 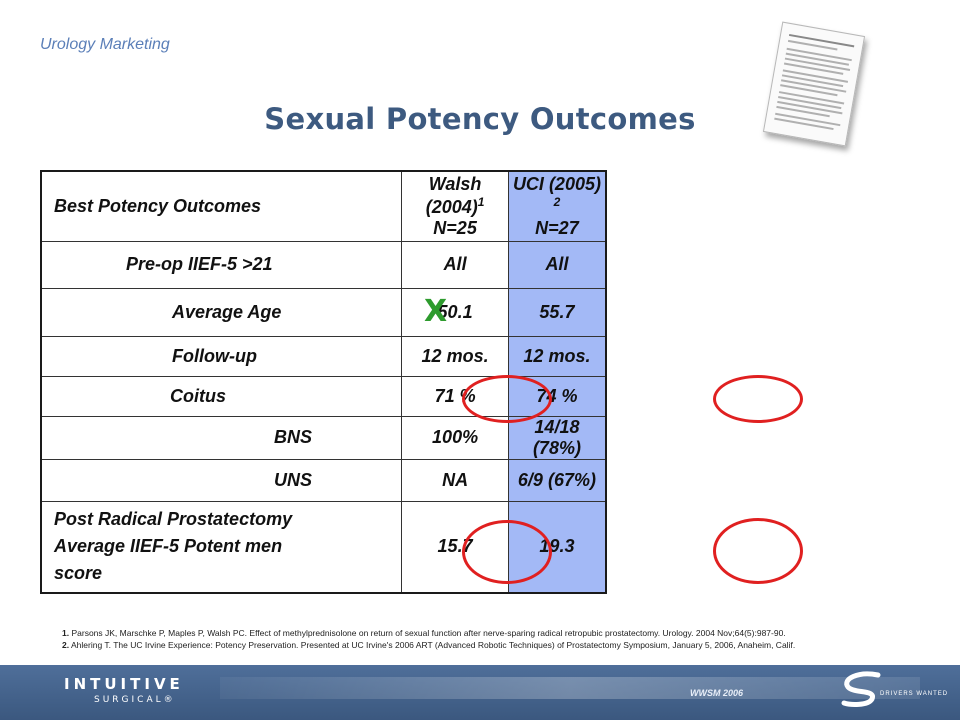 I want to click on logo-main-text: INTUITIVE, so click(x=124, y=684).